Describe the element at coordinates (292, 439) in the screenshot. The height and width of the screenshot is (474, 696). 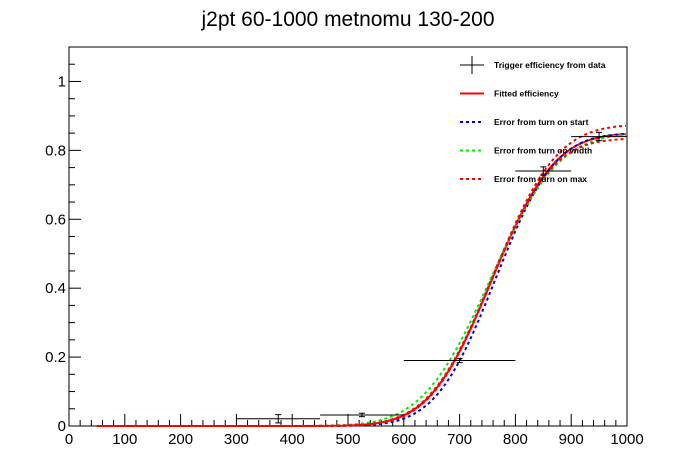
I see `x-tick-label: 400` at that location.